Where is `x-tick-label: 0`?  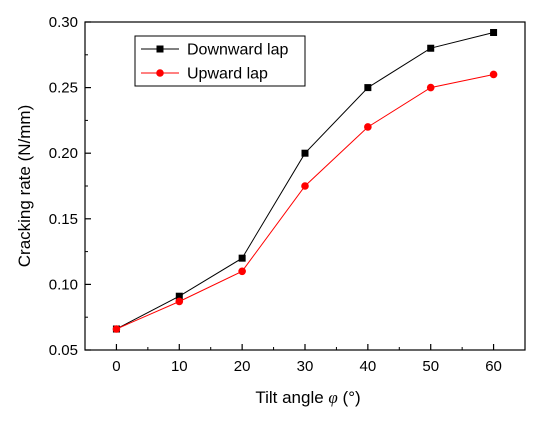
x-tick-label: 0 is located at coordinates (116, 366).